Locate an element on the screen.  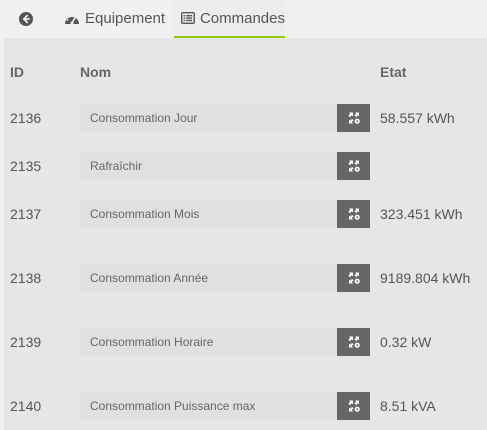
command-state: 323.451 kWh is located at coordinates (421, 214).